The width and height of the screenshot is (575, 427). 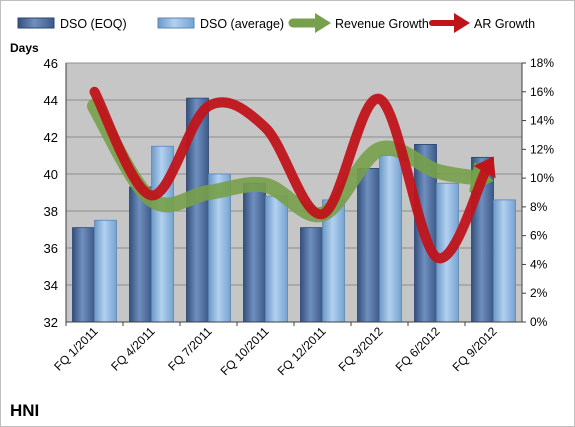 I want to click on right-tick-label: 16%, so click(x=542, y=92).